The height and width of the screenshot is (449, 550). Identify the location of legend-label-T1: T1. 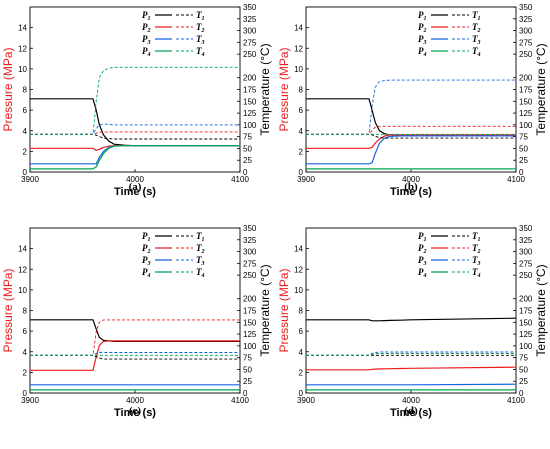
(476, 237).